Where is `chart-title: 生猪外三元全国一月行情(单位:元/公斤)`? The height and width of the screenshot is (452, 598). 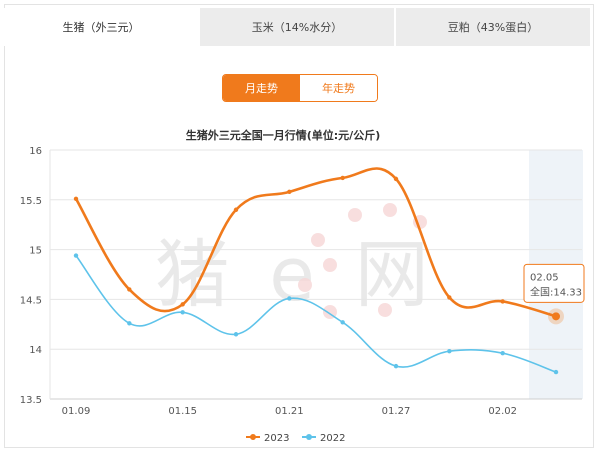
chart-title: 生猪外三元全国一月行情(单位:元/公斤) is located at coordinates (283, 135).